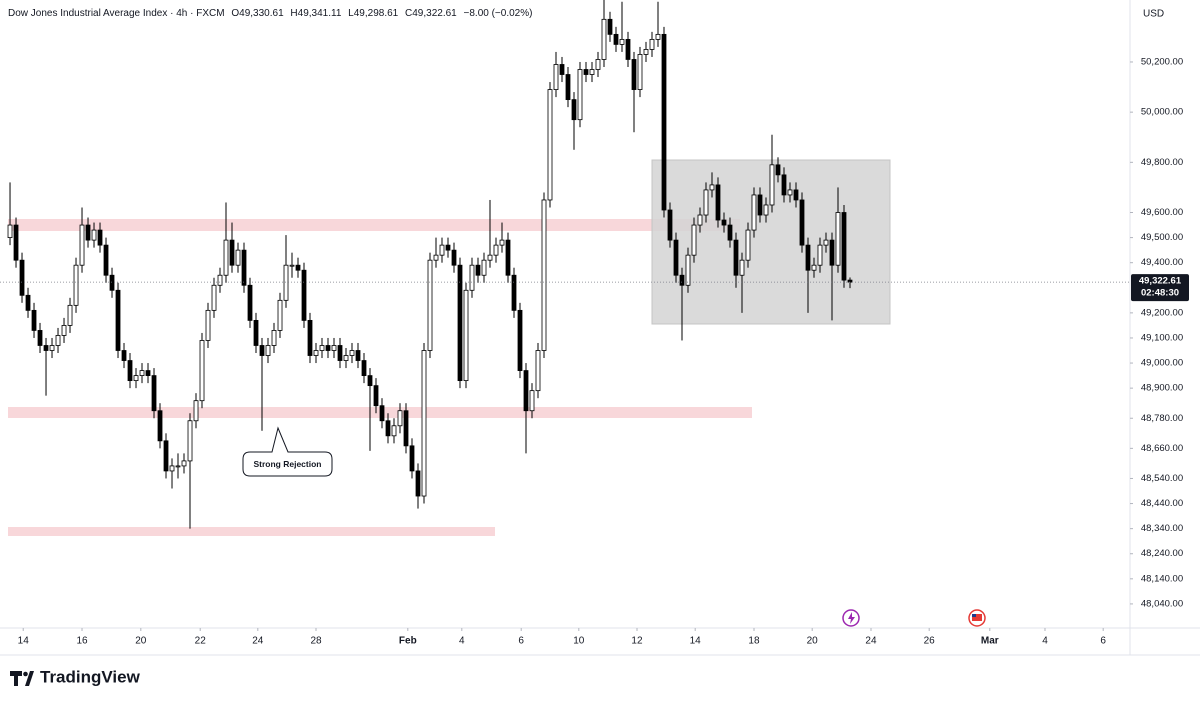 The width and height of the screenshot is (1200, 702). What do you see at coordinates (90, 676) in the screenshot?
I see `brand-name: TradingView` at bounding box center [90, 676].